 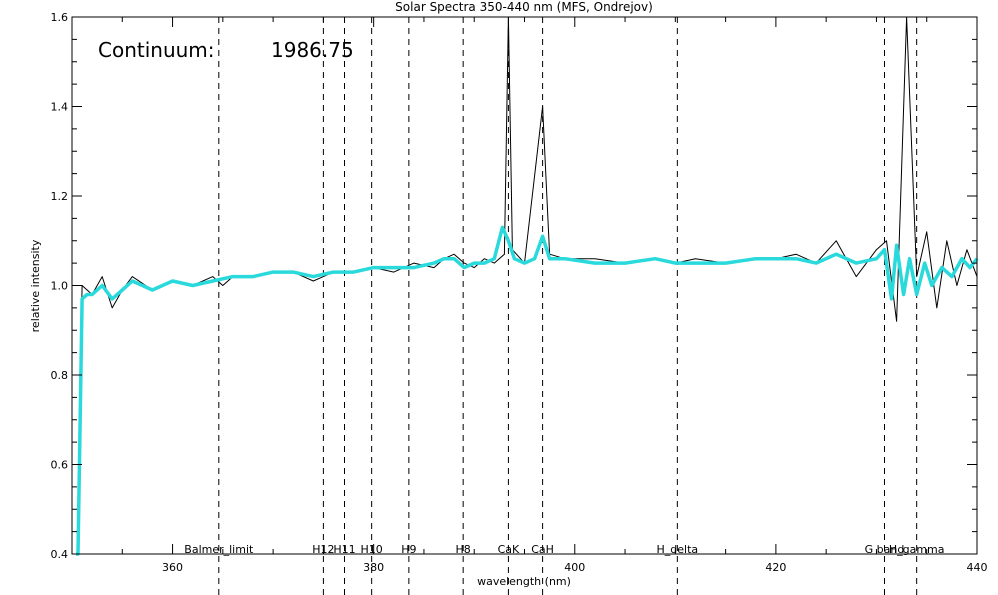 I want to click on spectral-line-label: CaH, so click(x=542, y=549).